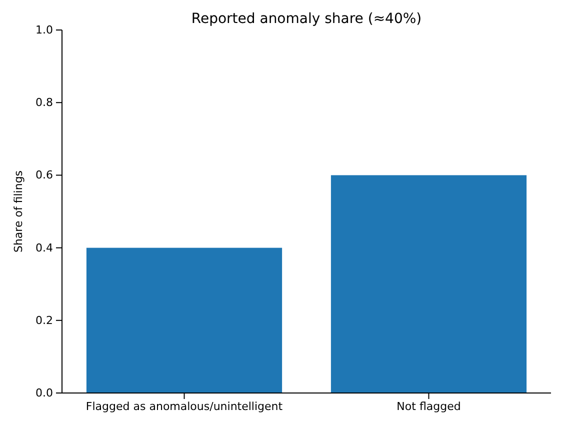 The width and height of the screenshot is (563, 425). I want to click on y-axis-title: Share of filings, so click(18, 211).